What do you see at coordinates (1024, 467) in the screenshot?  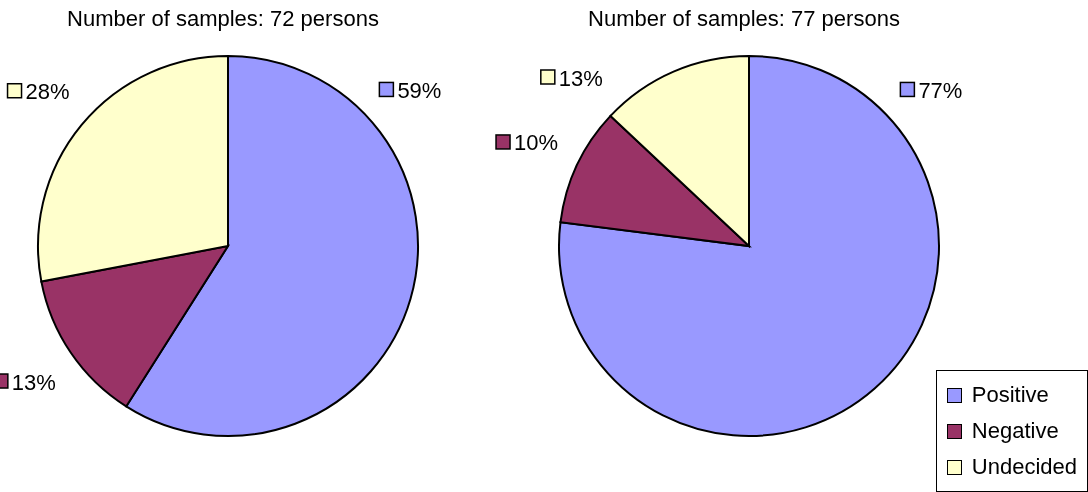 I see `legend-label: Undecided` at bounding box center [1024, 467].